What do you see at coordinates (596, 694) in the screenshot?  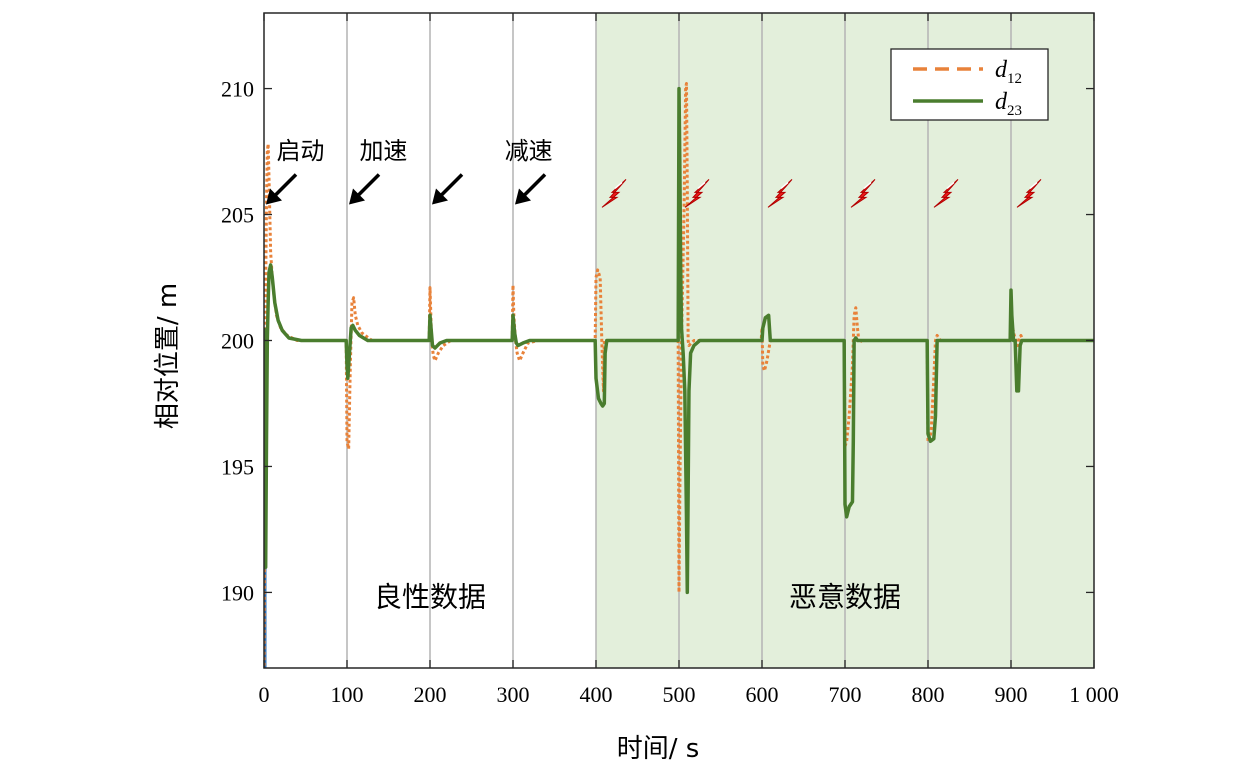 I see `x-tick-label: 400` at bounding box center [596, 694].